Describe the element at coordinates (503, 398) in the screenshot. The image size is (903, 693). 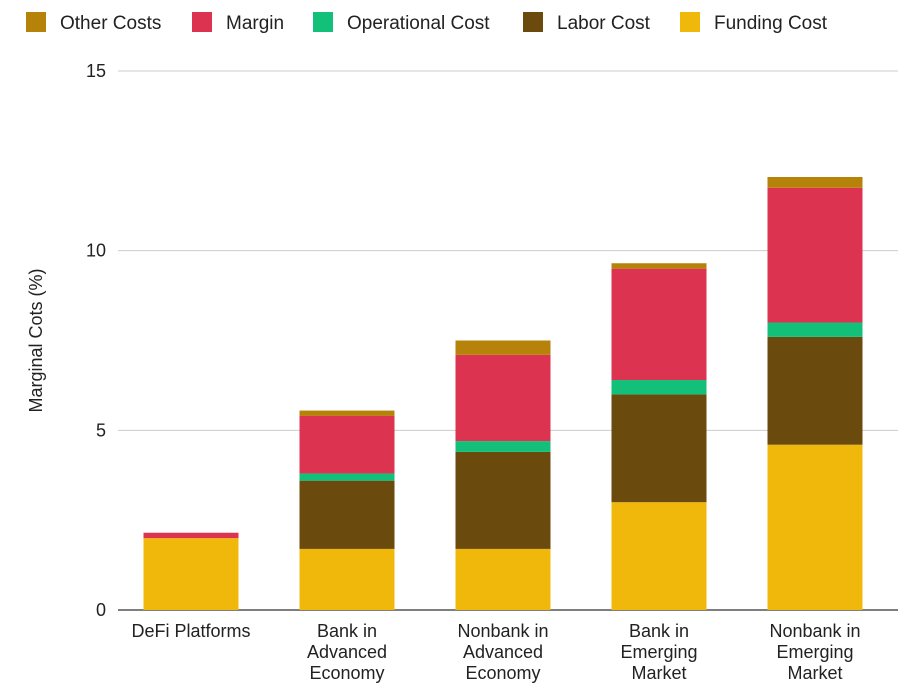
I see `bar-margin-nonbank-in-advanced-economy` at that location.